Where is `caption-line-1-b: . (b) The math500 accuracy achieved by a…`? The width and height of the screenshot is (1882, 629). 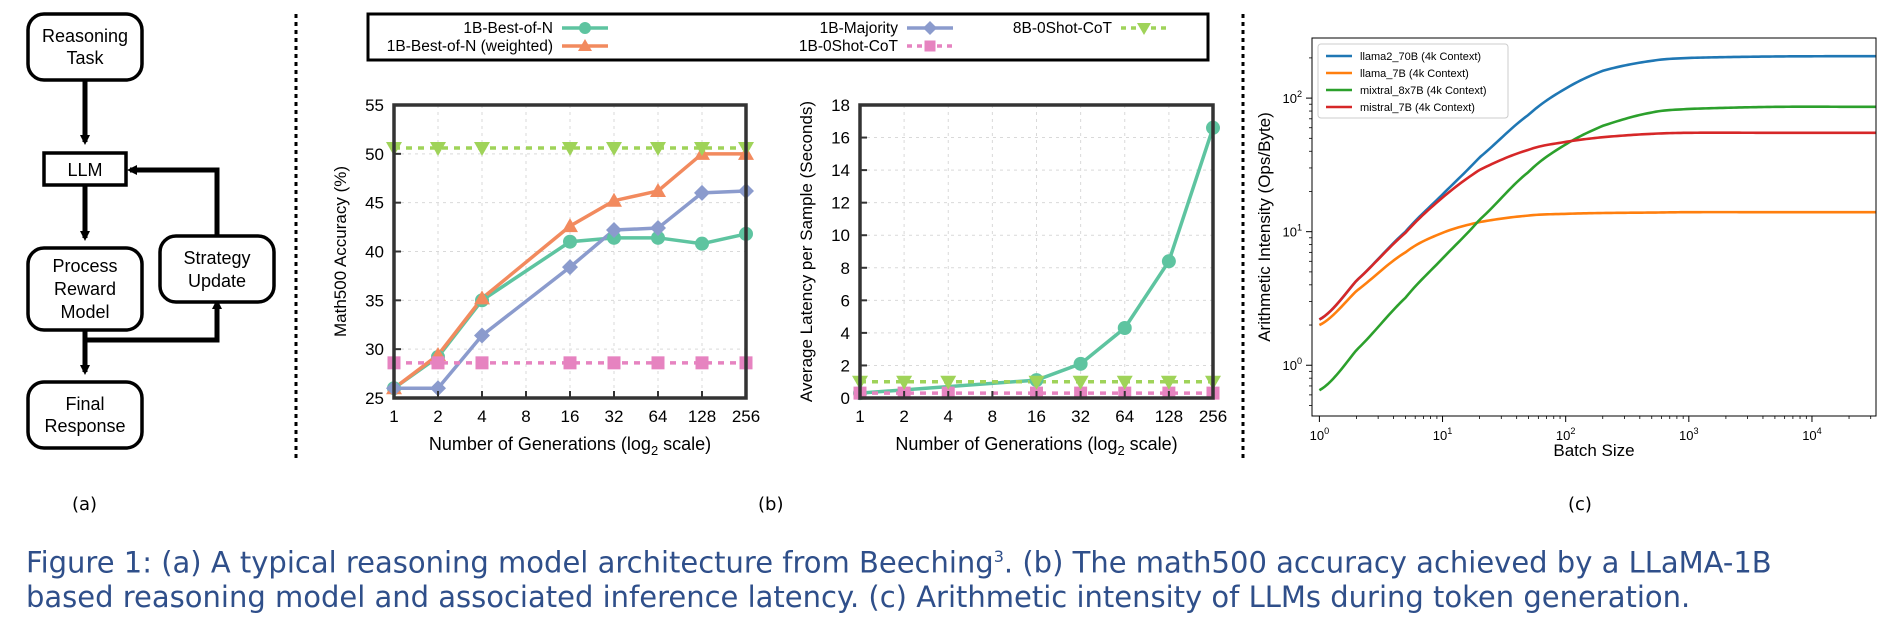
caption-line-1-b: . (b) The math500 accuracy achieved by a… is located at coordinates (1387, 562).